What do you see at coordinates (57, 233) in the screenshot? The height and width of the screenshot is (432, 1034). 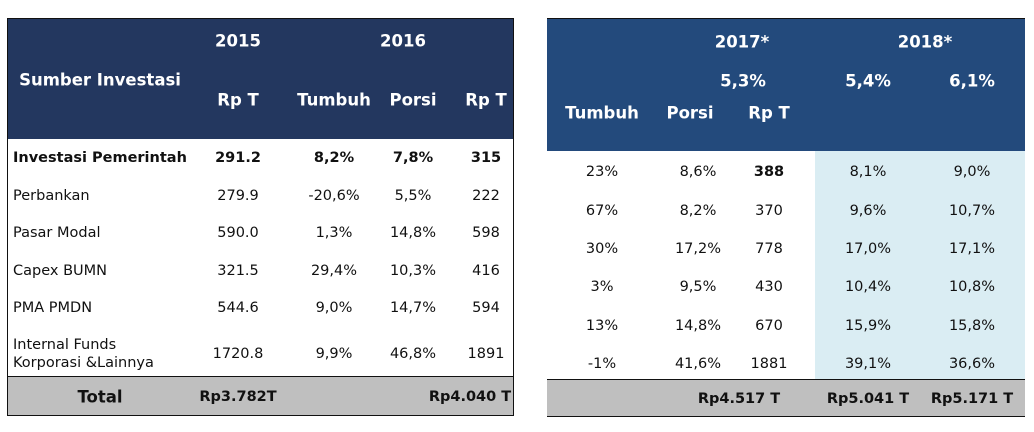 I see `row-label: Pasar Modal` at bounding box center [57, 233].